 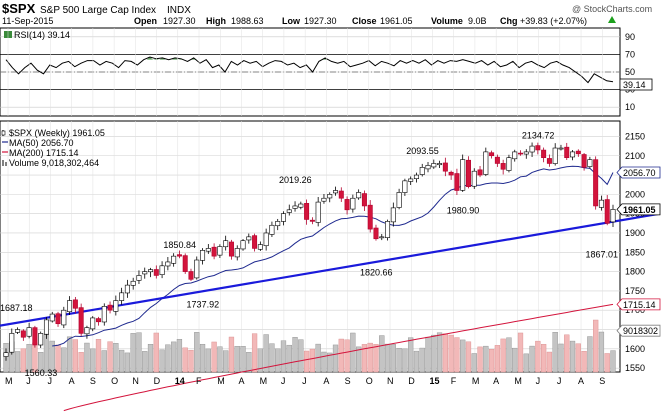 I want to click on price-tick-label: 2150, so click(x=635, y=136).